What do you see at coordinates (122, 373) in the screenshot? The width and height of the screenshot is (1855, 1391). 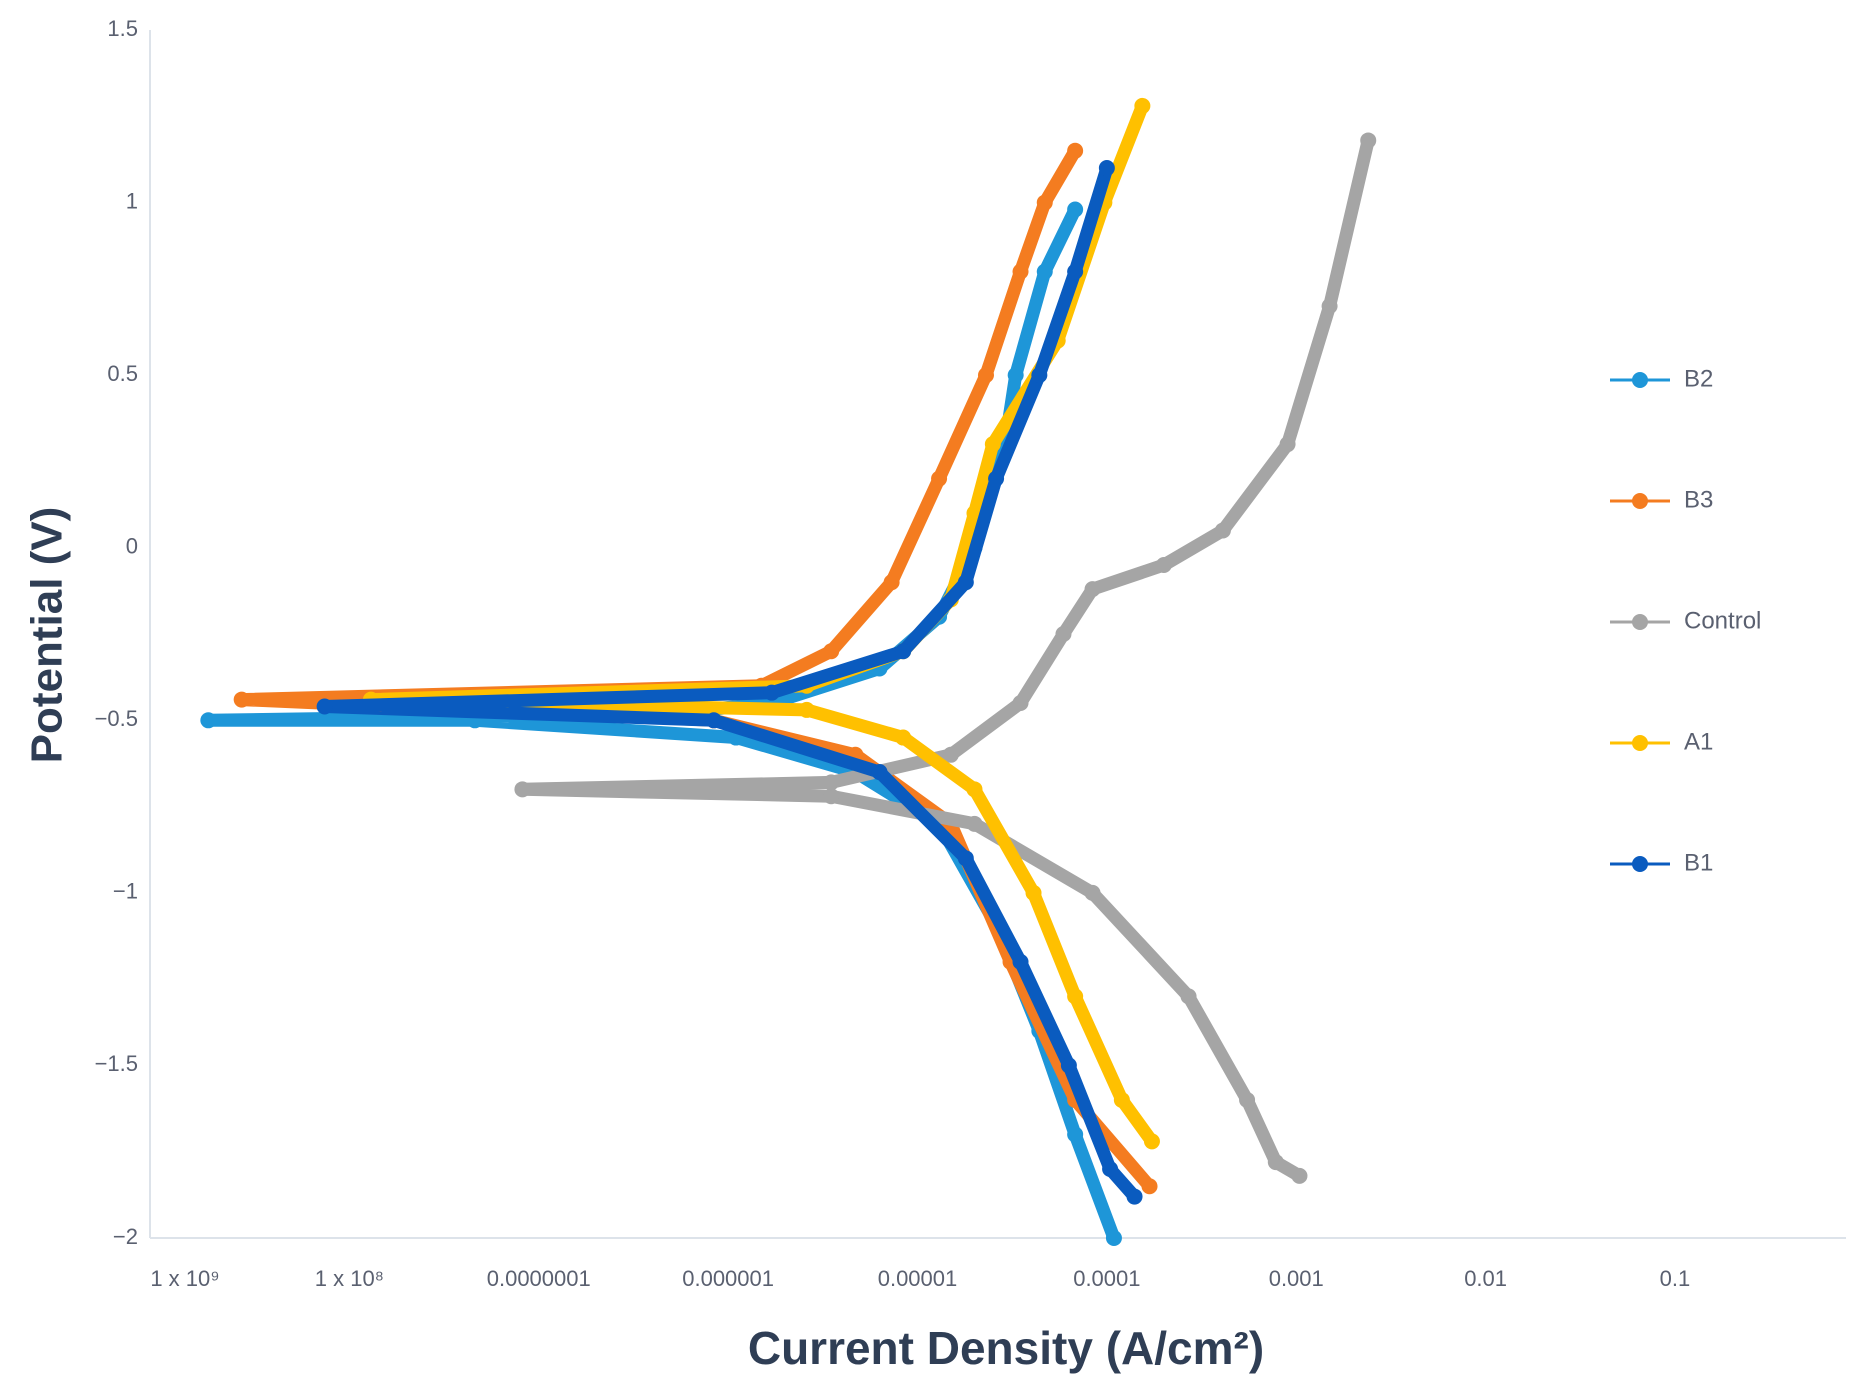 I see `y-tick-label: 0.5` at bounding box center [122, 373].